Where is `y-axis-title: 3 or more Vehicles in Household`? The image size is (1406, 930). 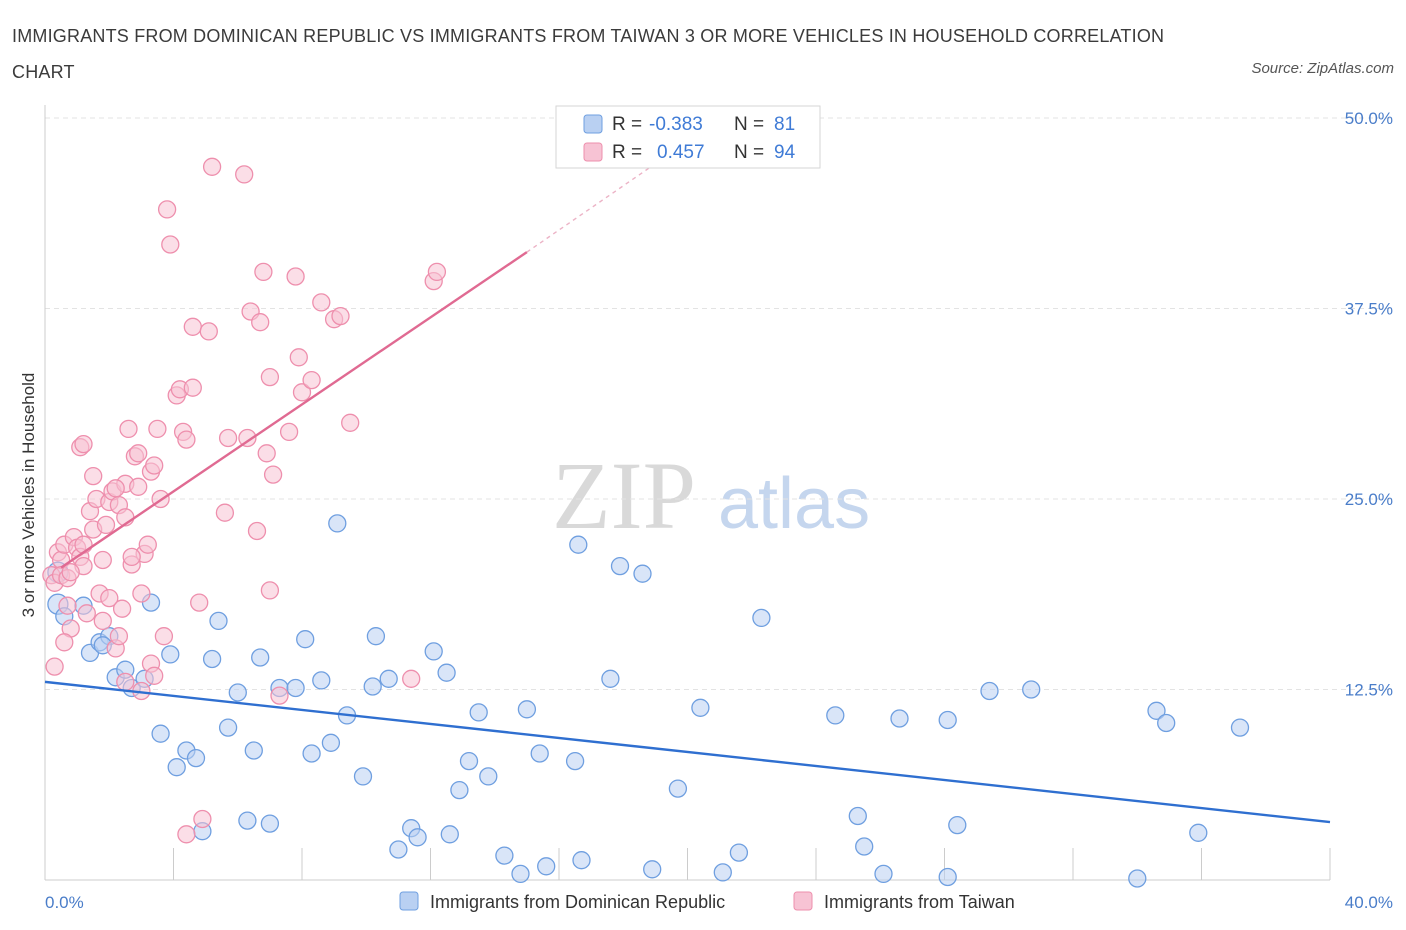
y-axis-title: 3 or more Vehicles in Household is located at coordinates (28, 495).